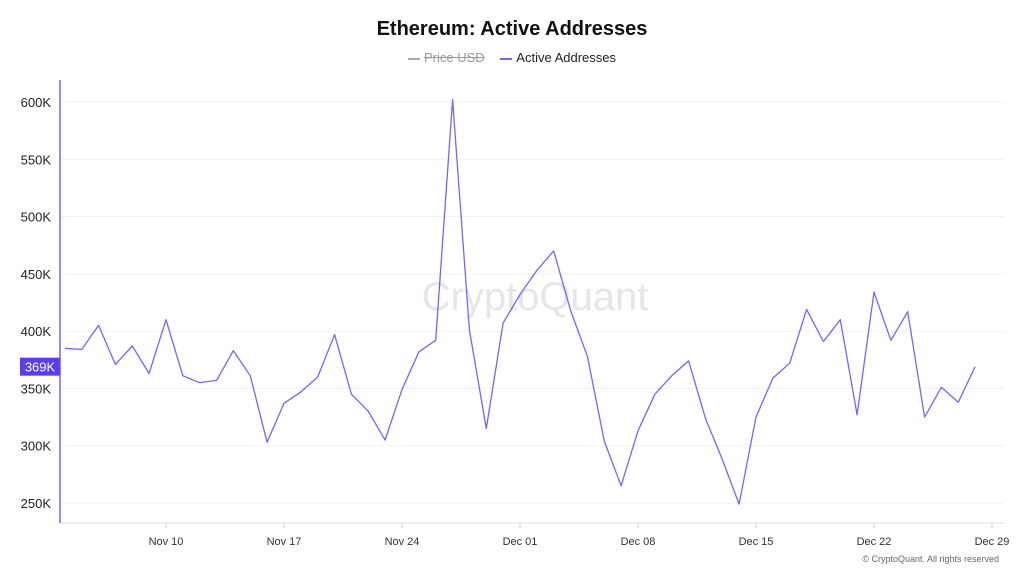 Image resolution: width=1024 pixels, height=576 pixels. I want to click on legend-label: Price USD, so click(454, 57).